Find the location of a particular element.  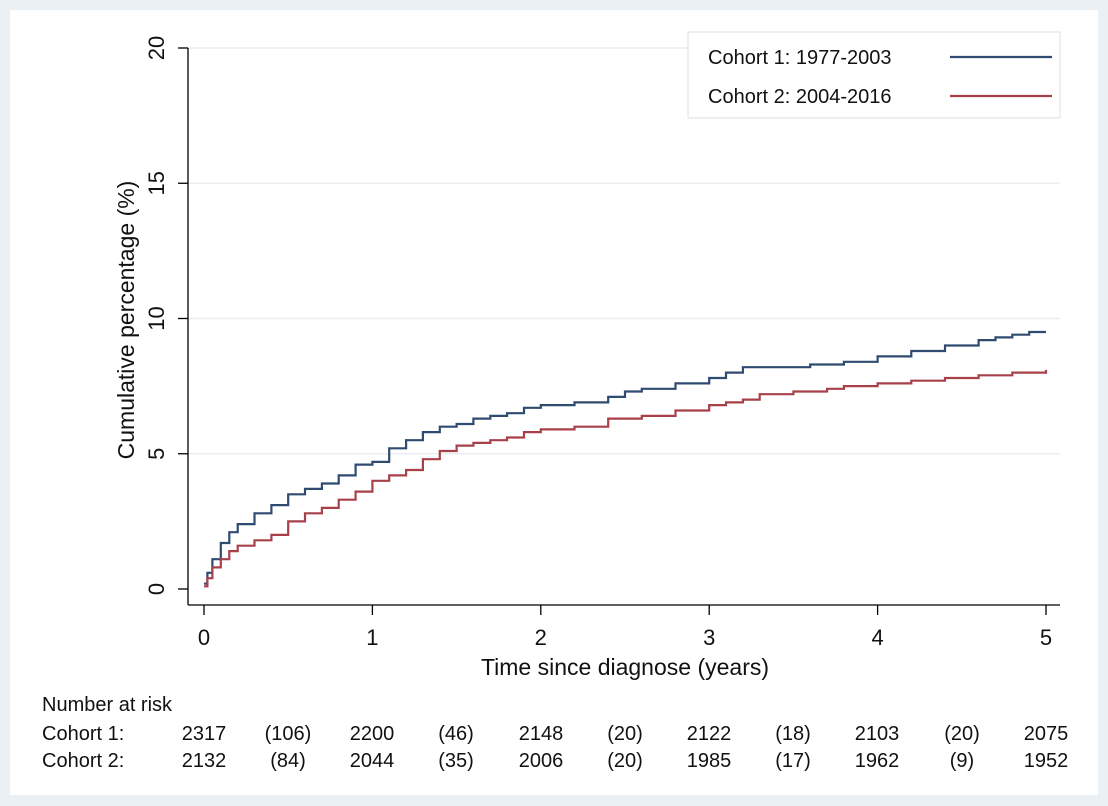

x-tick-label: 0 is located at coordinates (204, 637).